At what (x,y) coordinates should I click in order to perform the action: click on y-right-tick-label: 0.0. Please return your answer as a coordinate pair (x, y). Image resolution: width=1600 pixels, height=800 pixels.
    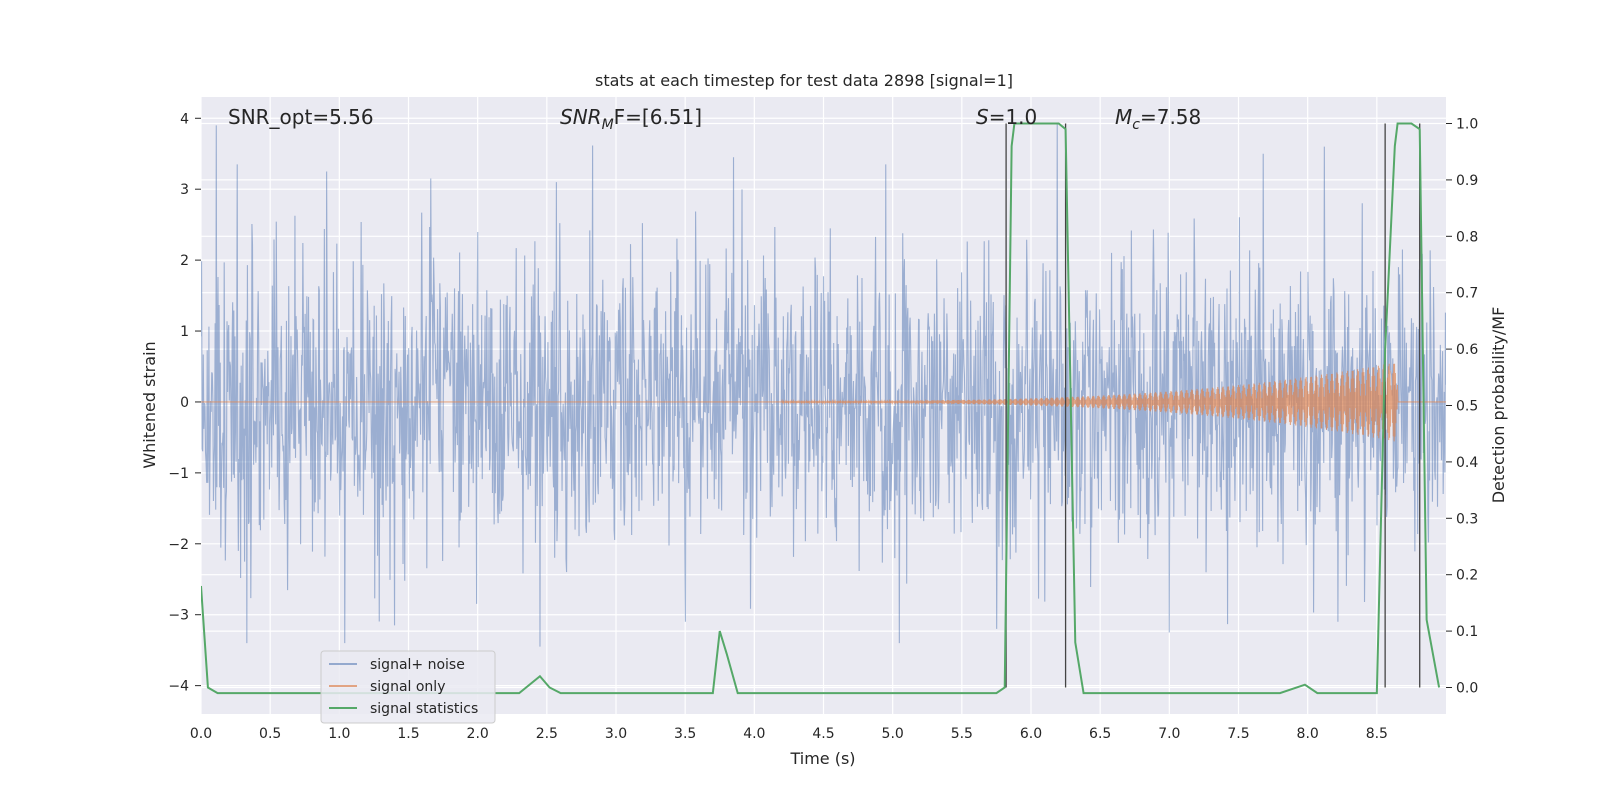
    Looking at the image, I should click on (1467, 688).